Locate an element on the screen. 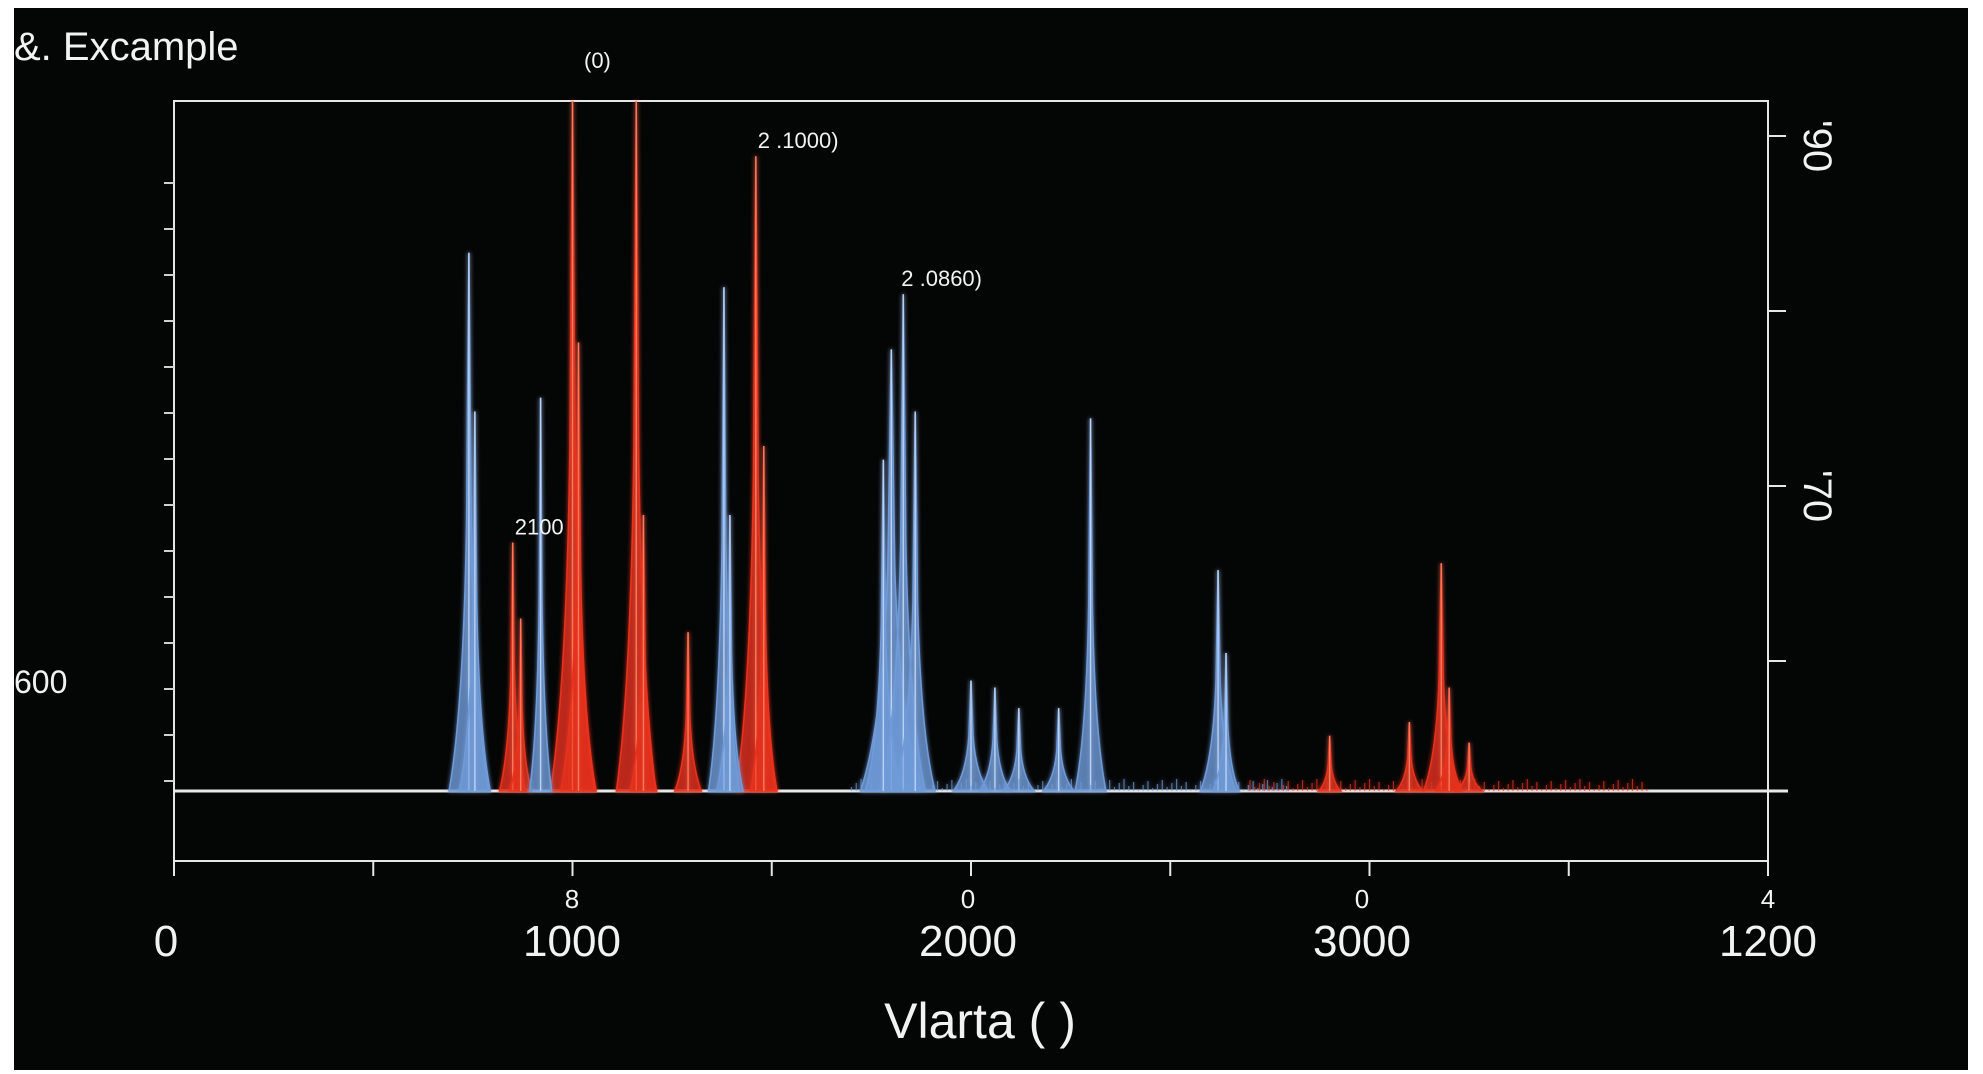  x-minor-tick-label: 4 is located at coordinates (1768, 899).